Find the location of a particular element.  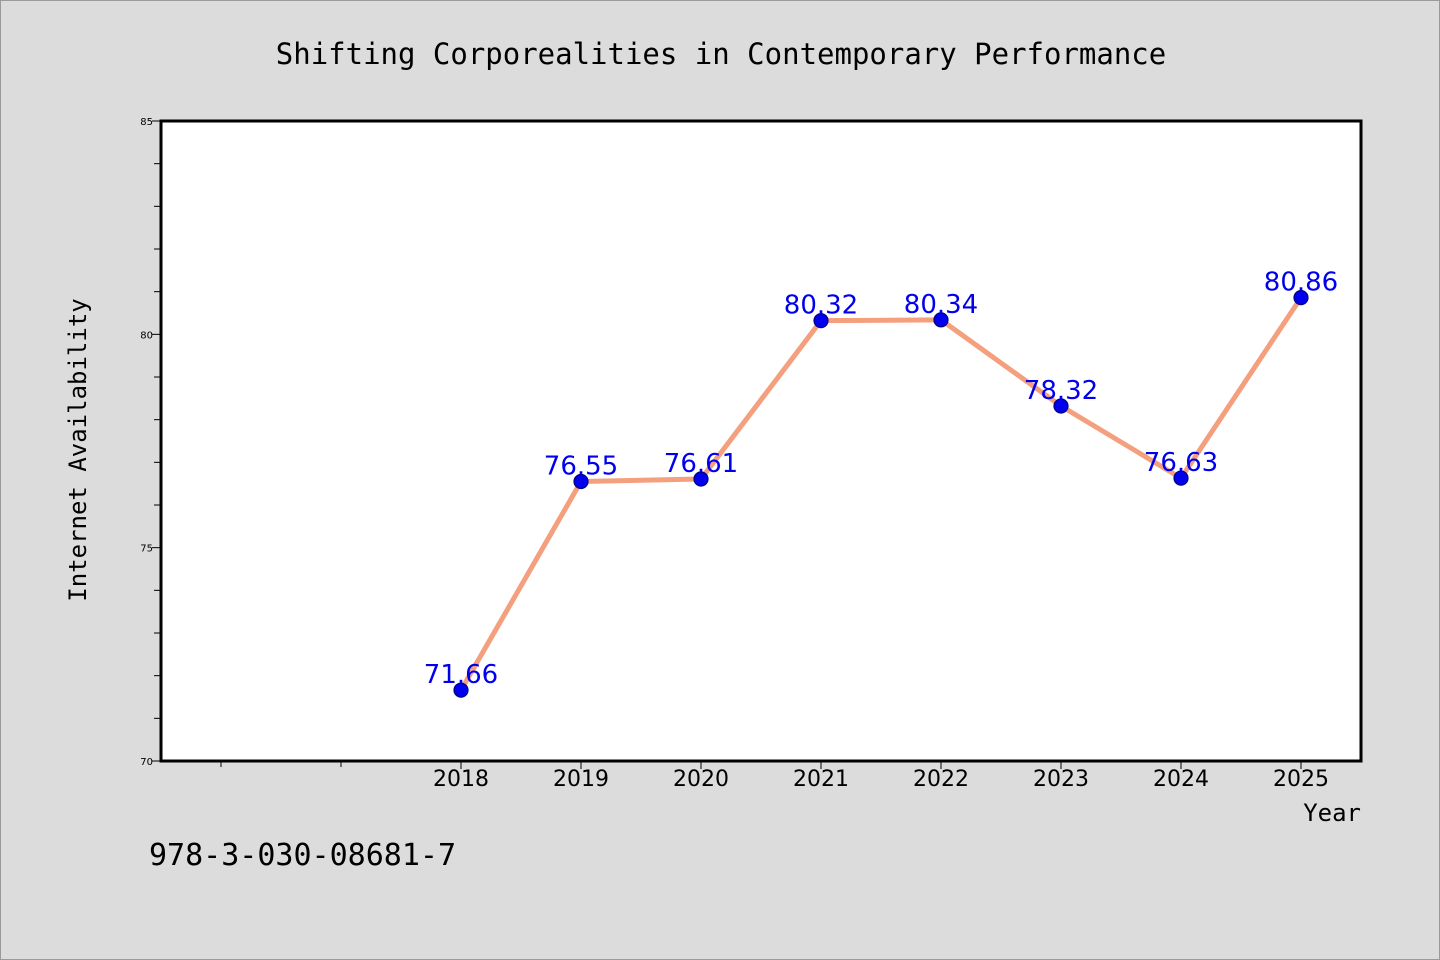

x-tick-label: 2022 is located at coordinates (941, 779).